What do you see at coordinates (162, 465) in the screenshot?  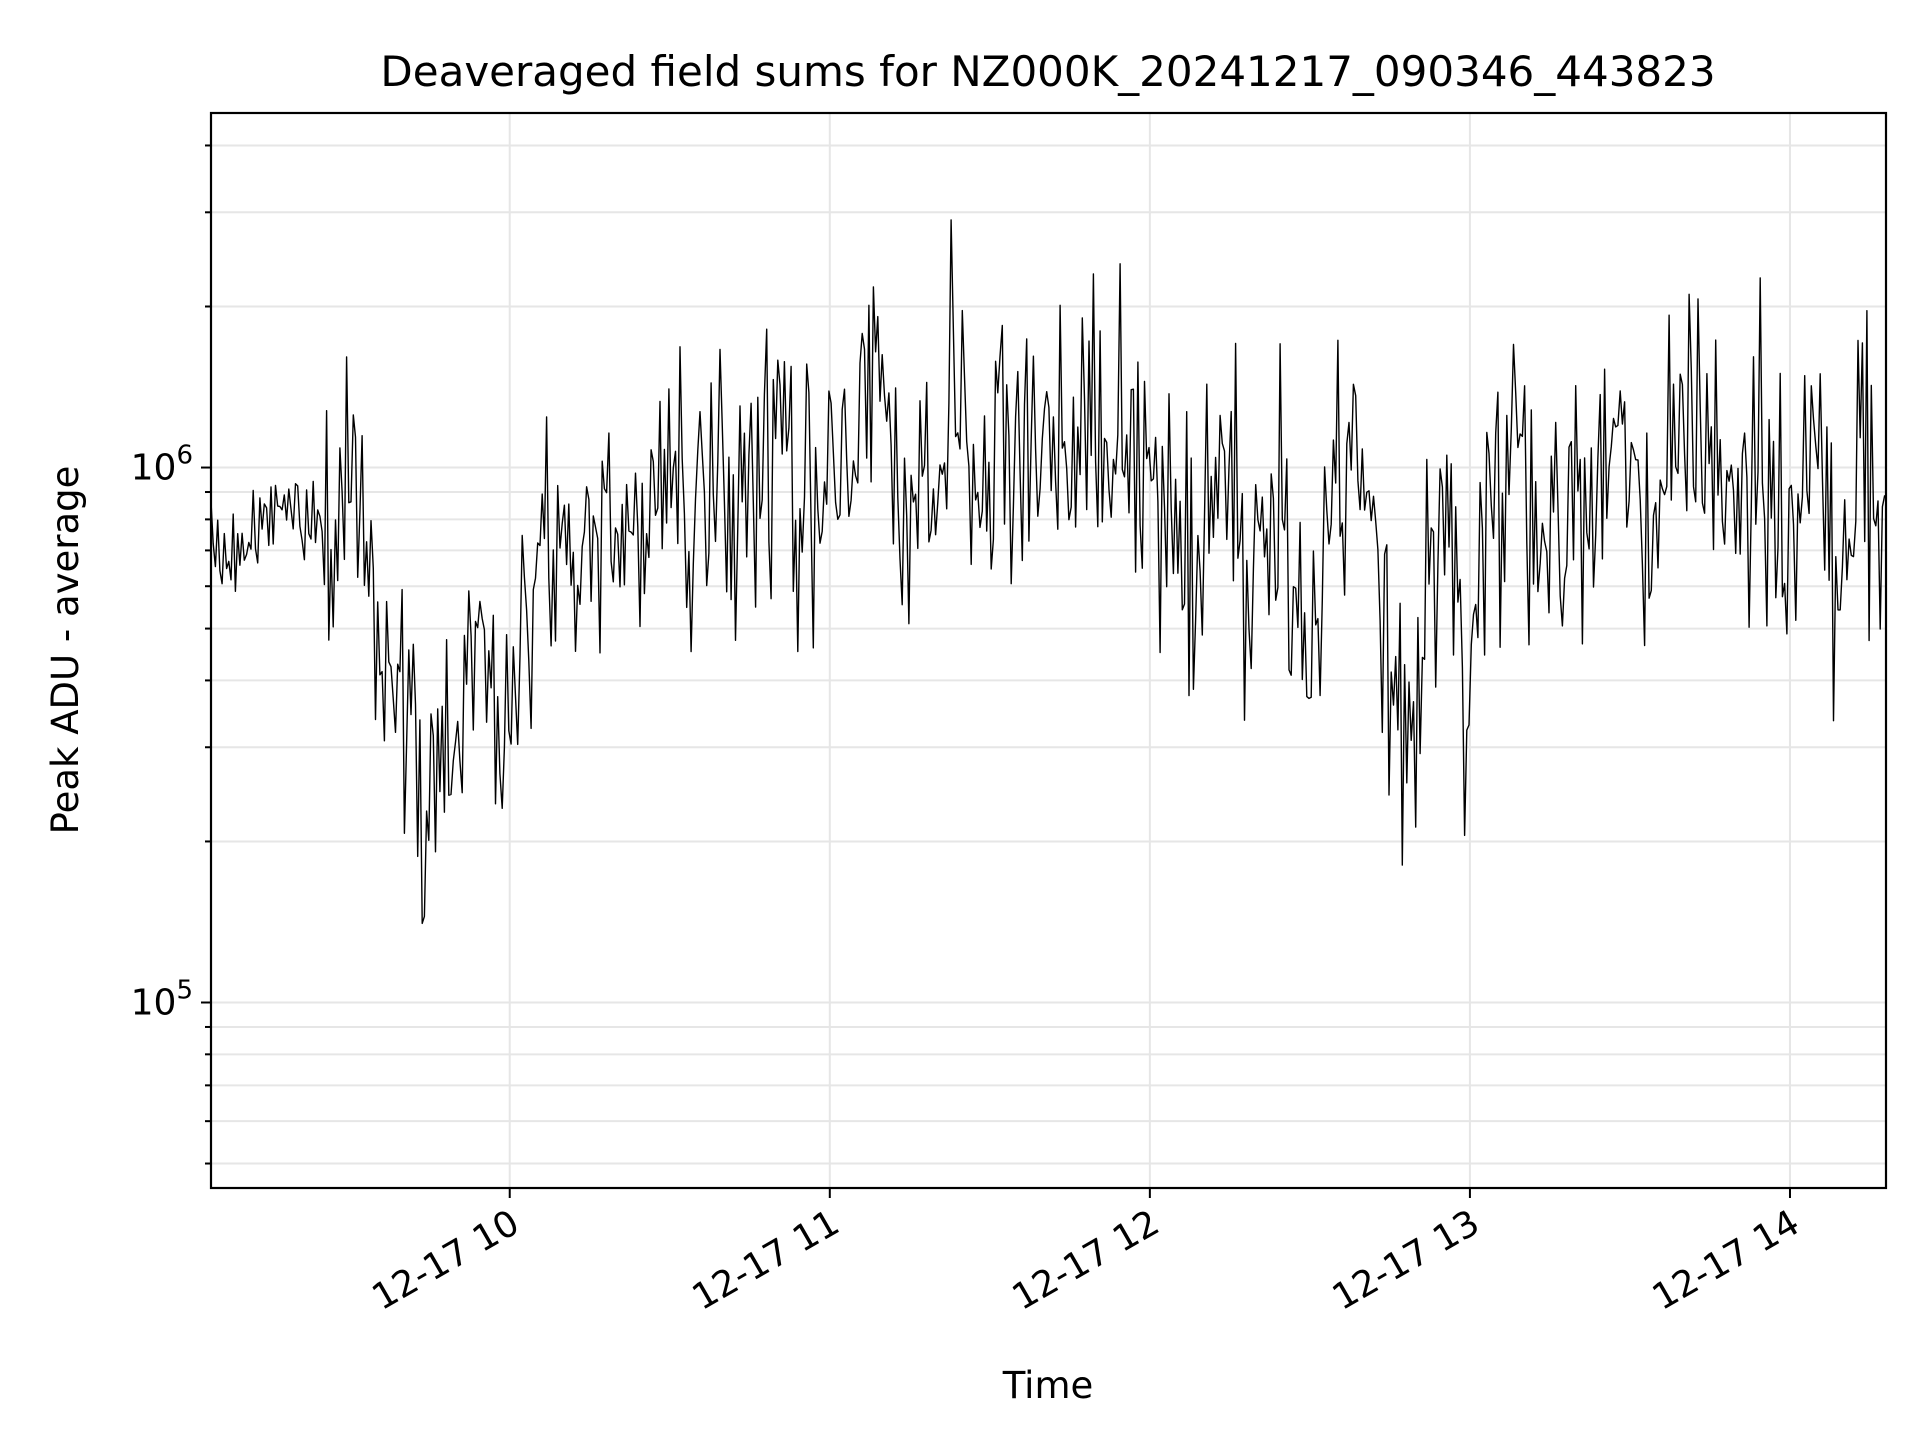 I see `y-tick-label: 10⁶` at bounding box center [162, 465].